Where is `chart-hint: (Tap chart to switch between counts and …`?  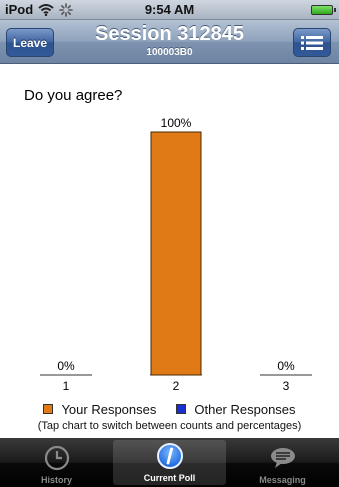 chart-hint: (Tap chart to switch between counts and … is located at coordinates (169, 426).